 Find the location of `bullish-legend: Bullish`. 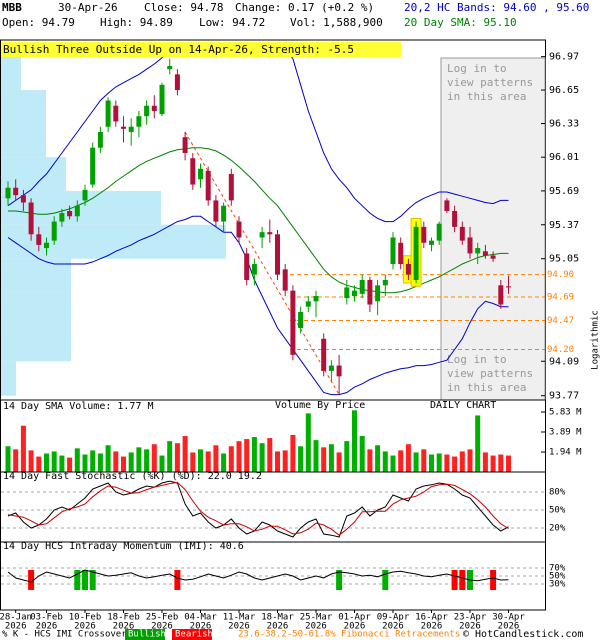

bullish-legend: Bullish is located at coordinates (147, 635).